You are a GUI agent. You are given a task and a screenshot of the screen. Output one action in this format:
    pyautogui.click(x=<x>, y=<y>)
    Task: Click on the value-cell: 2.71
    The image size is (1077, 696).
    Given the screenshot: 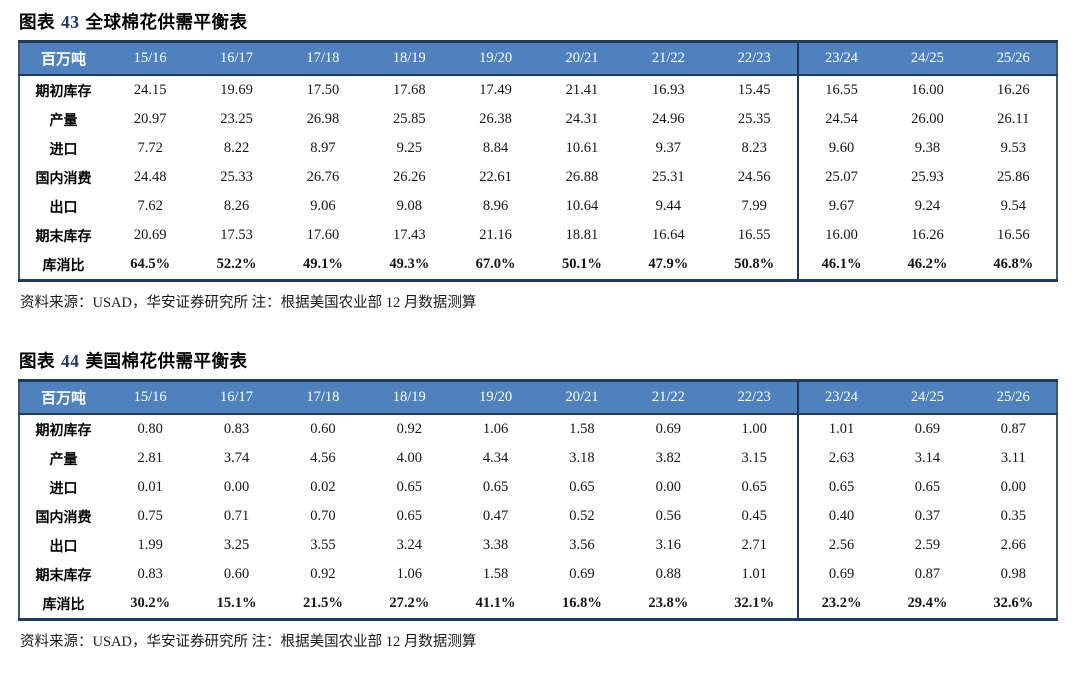 What is the action you would take?
    pyautogui.click(x=754, y=545)
    